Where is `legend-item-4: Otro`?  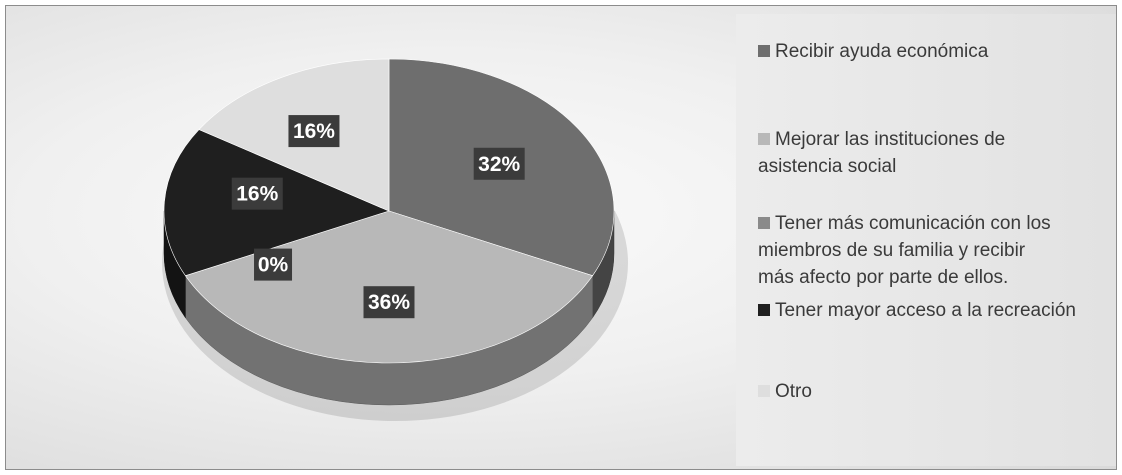
legend-item-4: Otro is located at coordinates (933, 391).